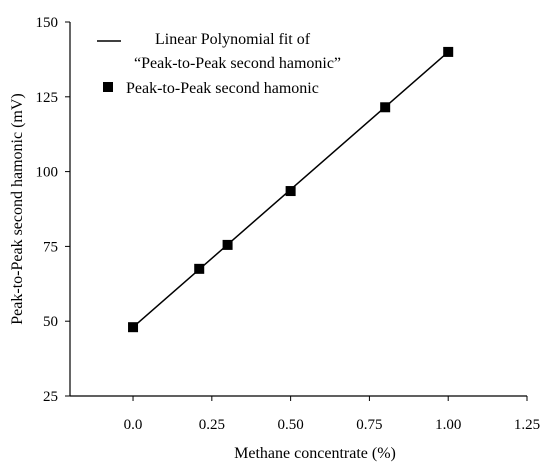  I want to click on y-axis-title: Peak-to-Peak second hamonic (mV), so click(17, 208).